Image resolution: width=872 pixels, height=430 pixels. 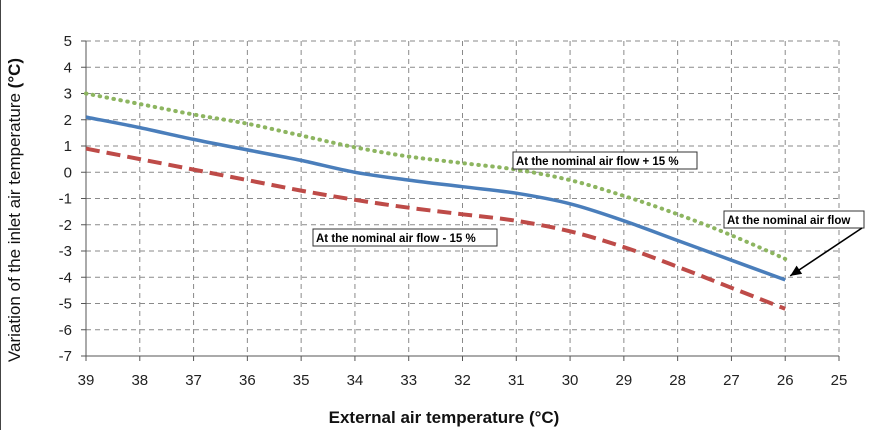 What do you see at coordinates (796, 270) in the screenshot?
I see `arrow-head-icon` at bounding box center [796, 270].